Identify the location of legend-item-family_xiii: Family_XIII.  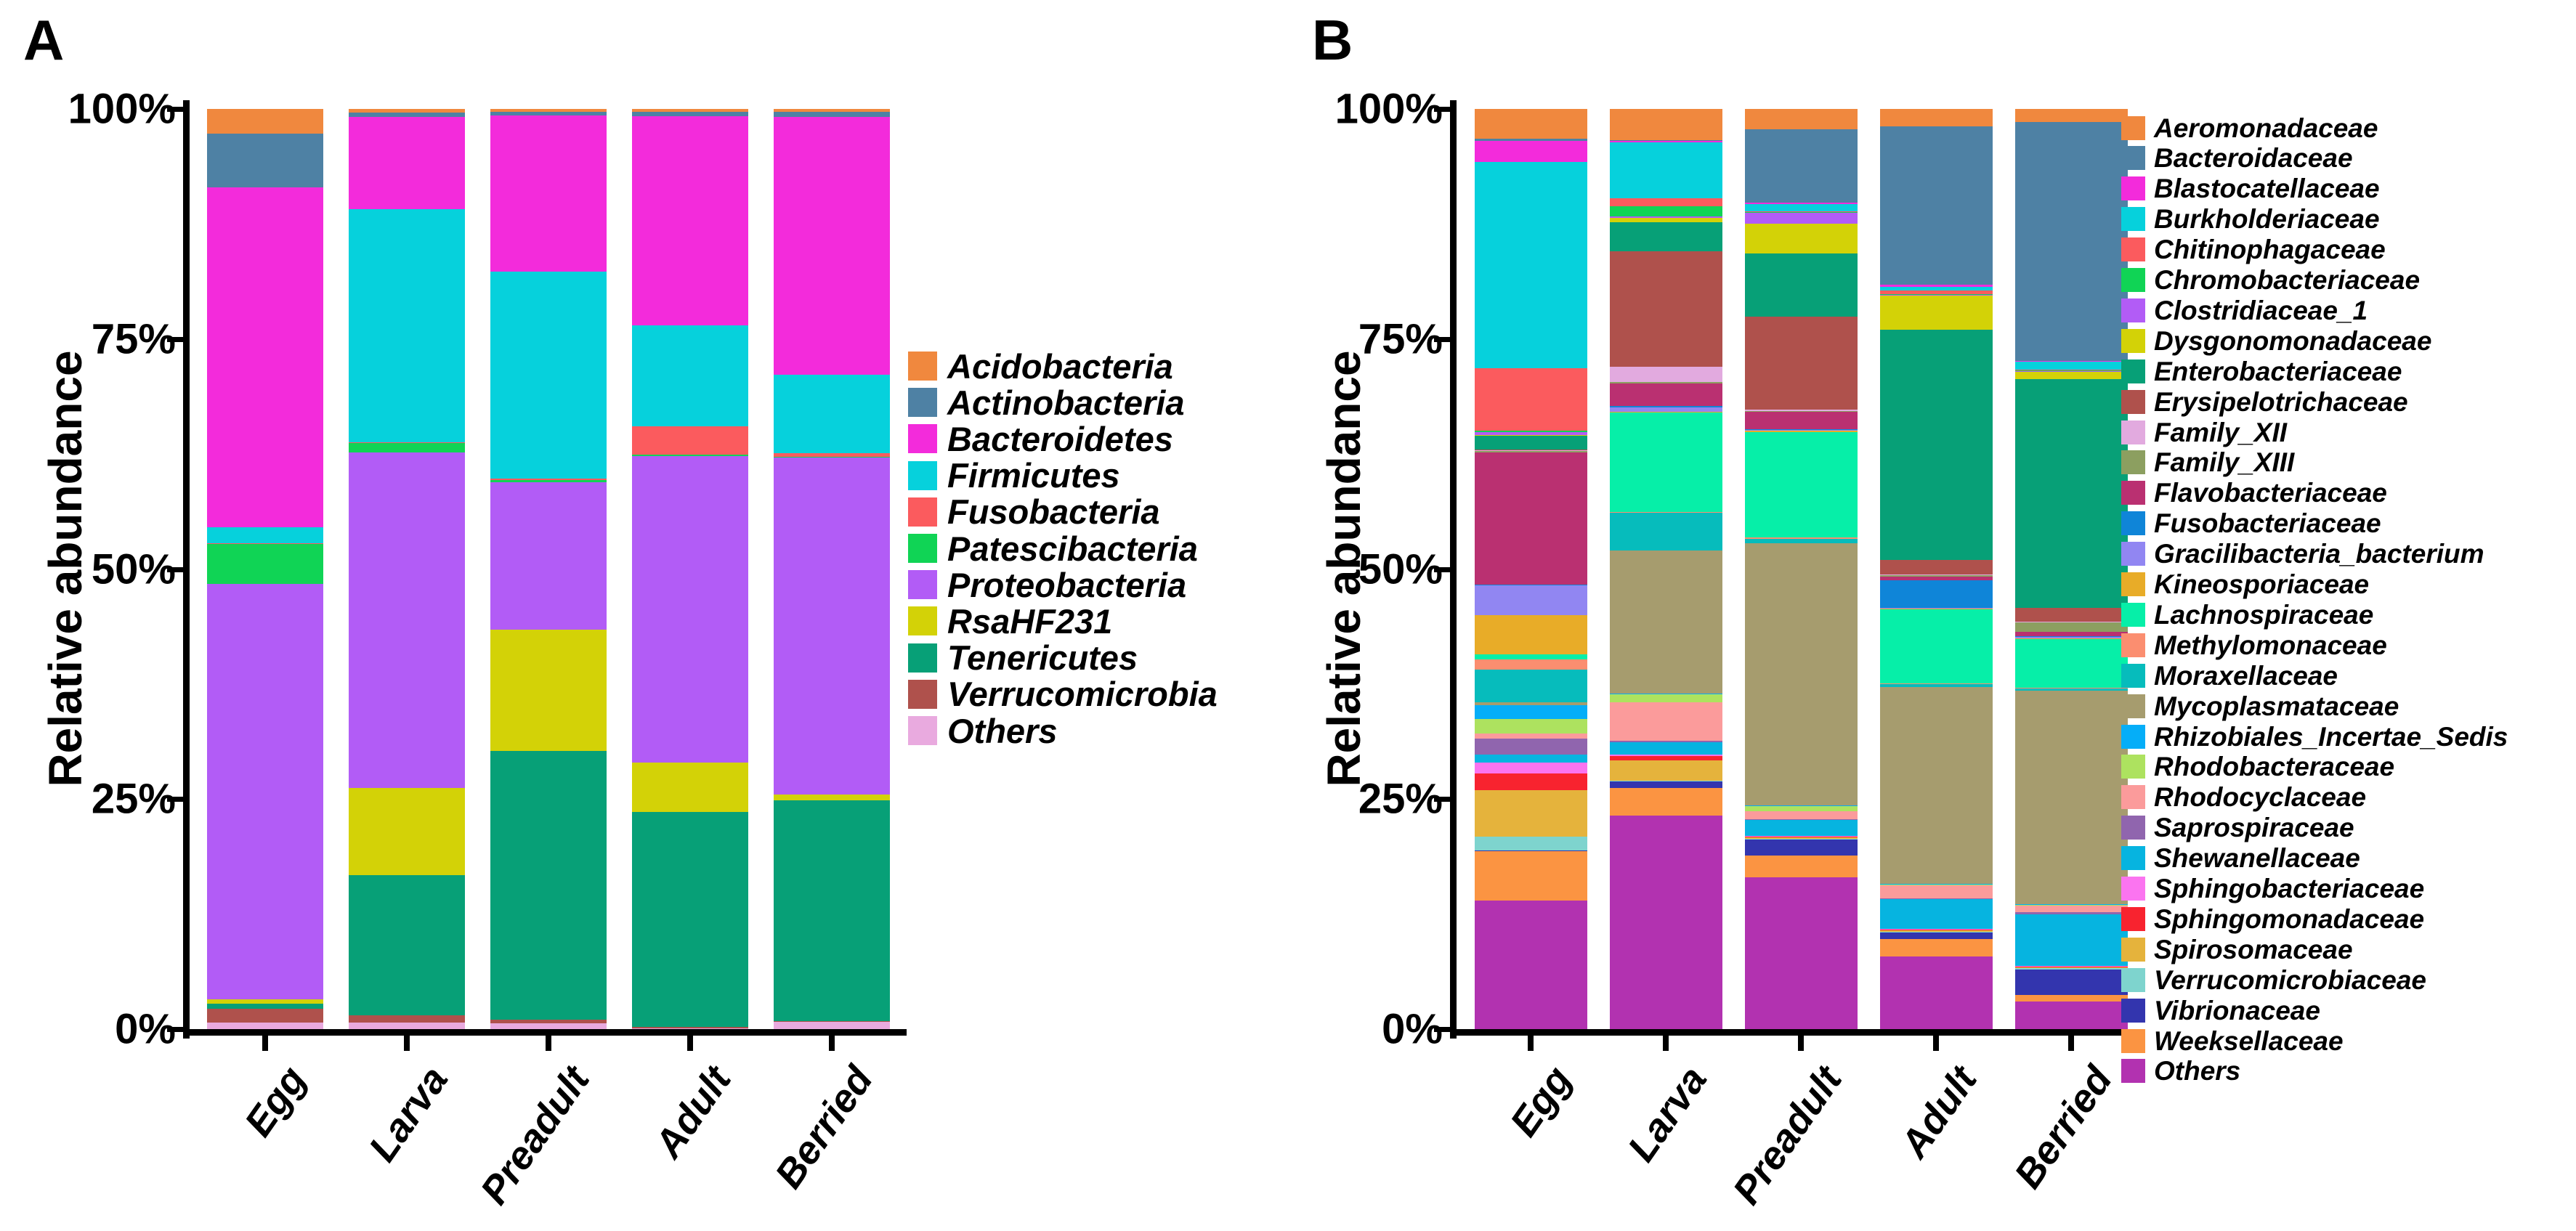
(2207, 462).